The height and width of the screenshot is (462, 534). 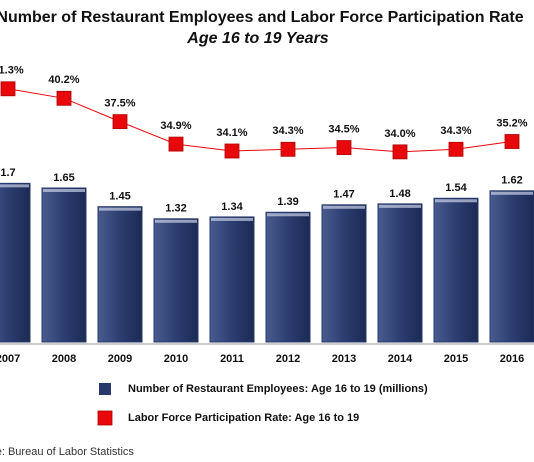 What do you see at coordinates (175, 209) in the screenshot?
I see `data-label: 1.32` at bounding box center [175, 209].